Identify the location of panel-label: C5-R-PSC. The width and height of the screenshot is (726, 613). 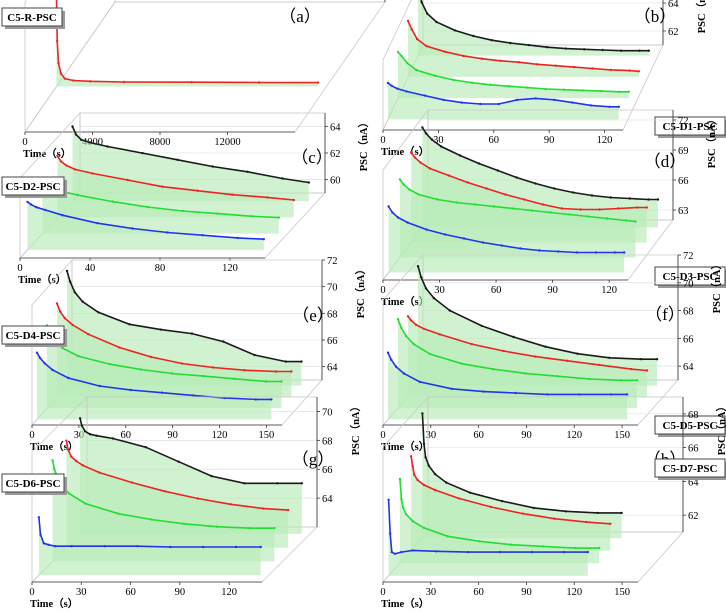
(33, 18).